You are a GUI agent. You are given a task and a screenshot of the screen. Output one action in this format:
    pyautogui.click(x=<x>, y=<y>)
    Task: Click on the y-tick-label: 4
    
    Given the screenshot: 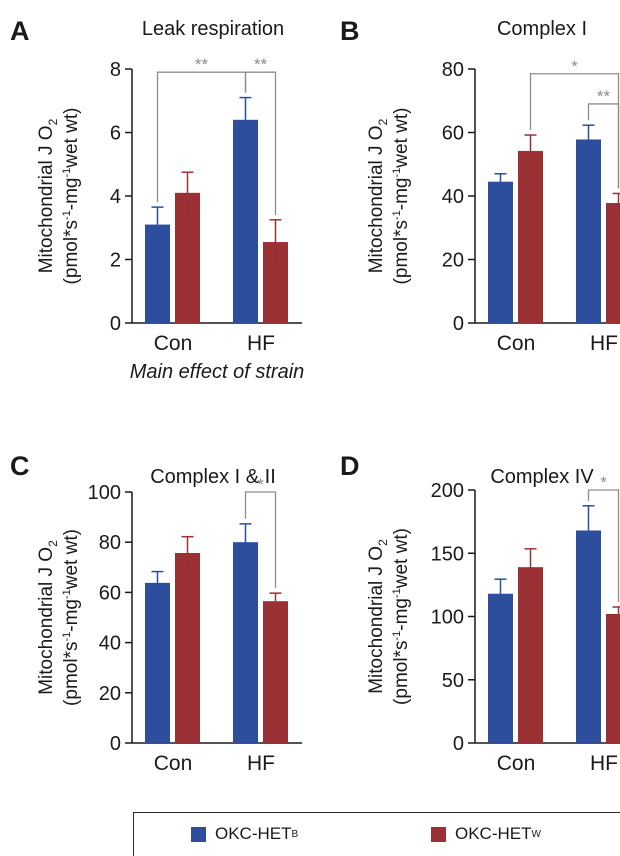 What is the action you would take?
    pyautogui.click(x=115, y=197)
    